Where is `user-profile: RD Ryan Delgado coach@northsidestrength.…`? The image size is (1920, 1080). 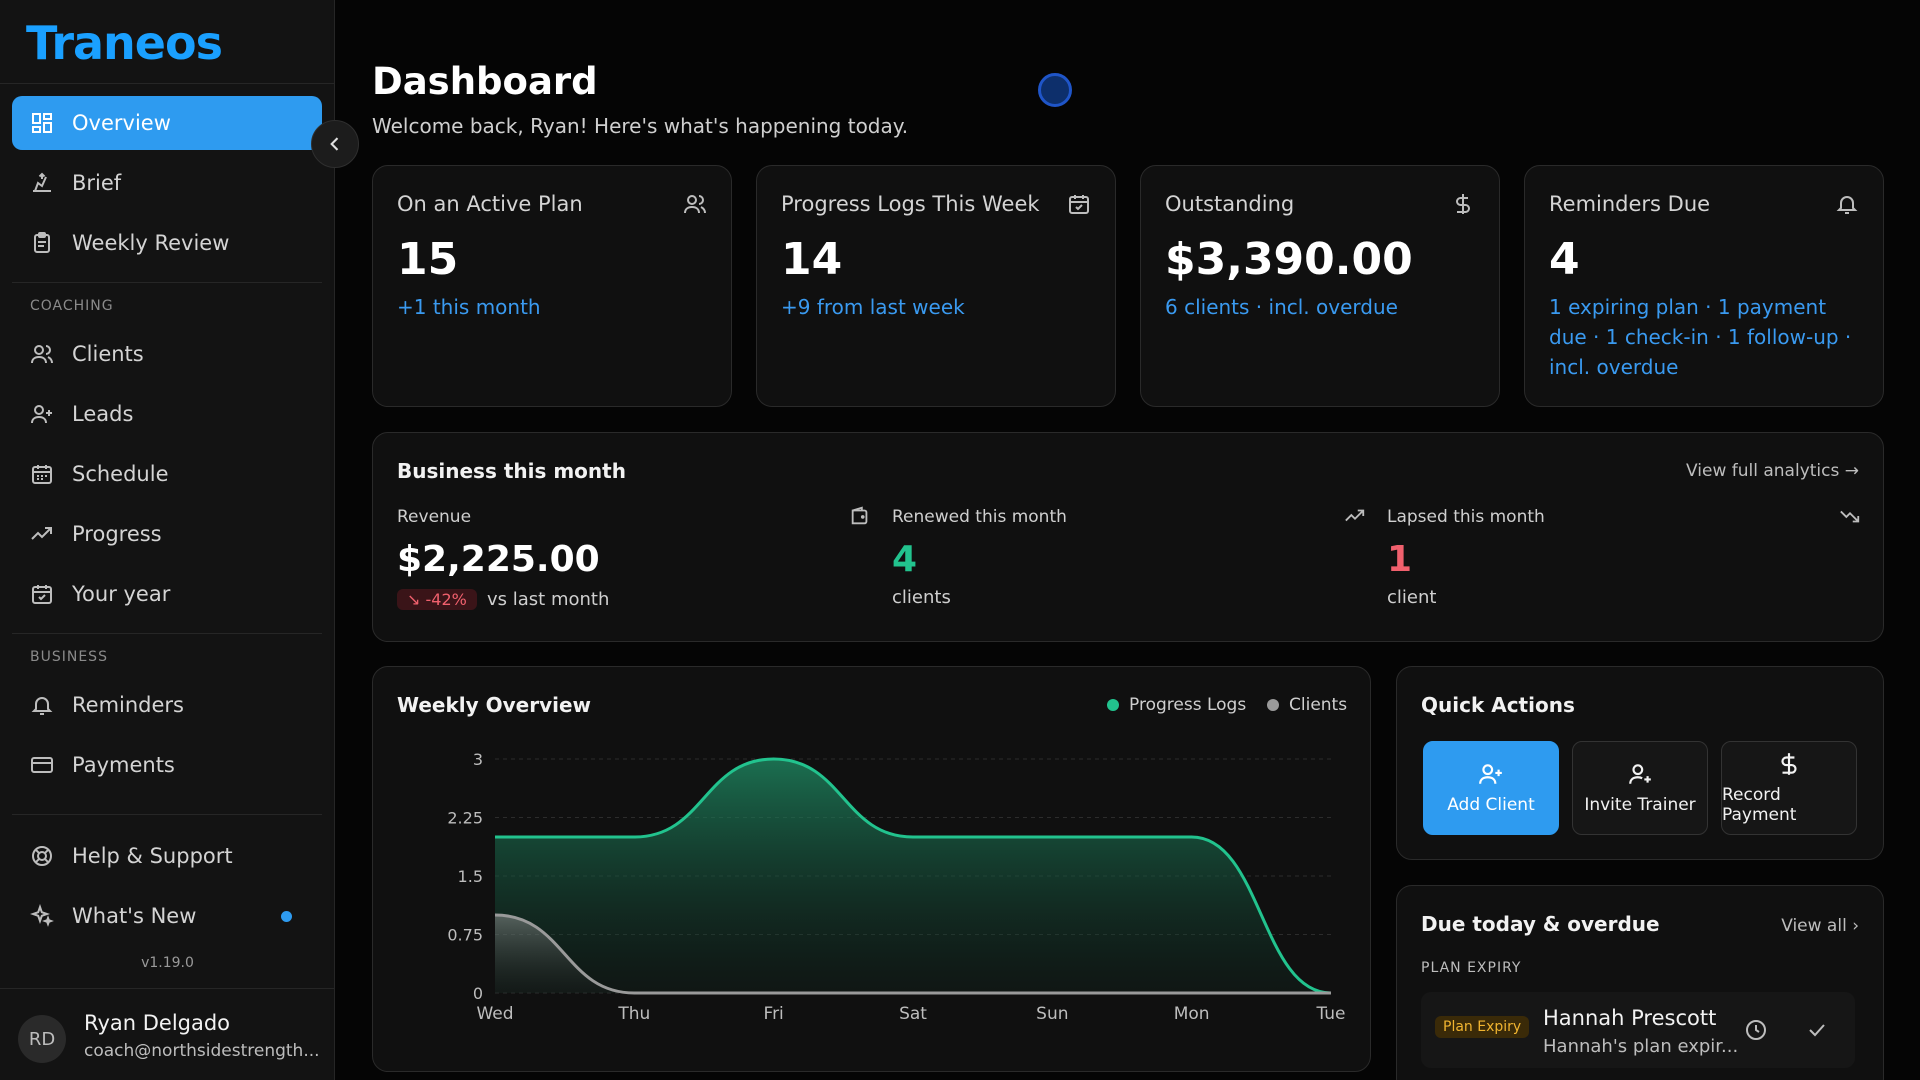
user-profile: RD Ryan Delgado coach@northsidestrength.… is located at coordinates (167, 1034).